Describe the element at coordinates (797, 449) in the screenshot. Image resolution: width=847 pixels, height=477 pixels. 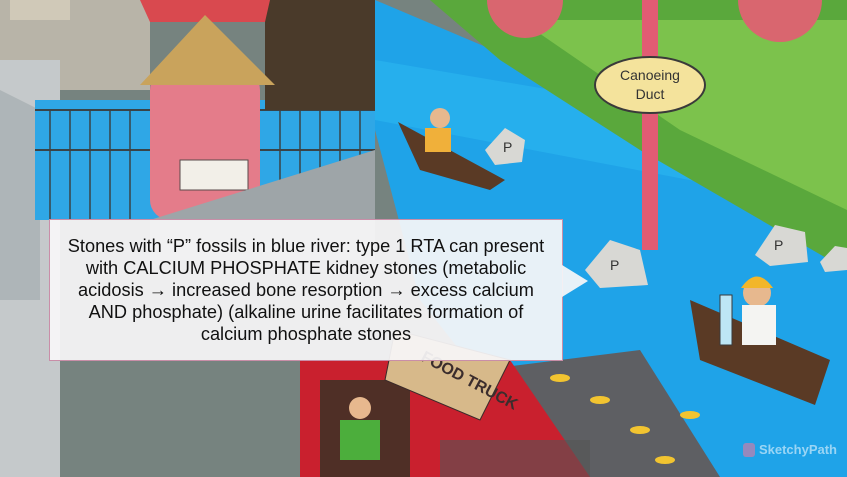
I see `watermark-text: SketchyPath` at that location.